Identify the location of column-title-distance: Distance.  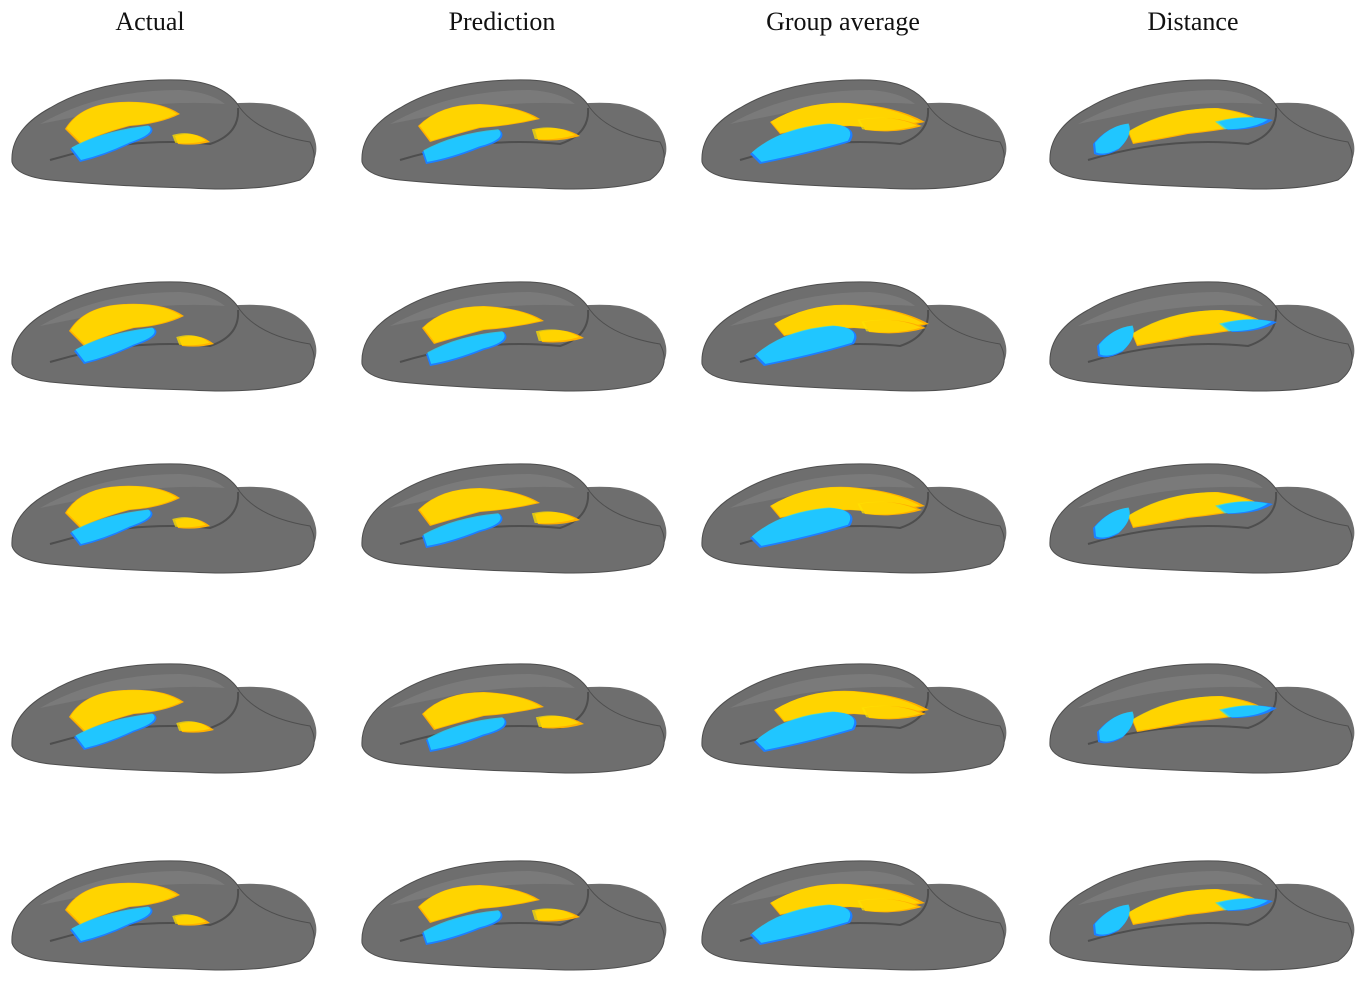
(1193, 21).